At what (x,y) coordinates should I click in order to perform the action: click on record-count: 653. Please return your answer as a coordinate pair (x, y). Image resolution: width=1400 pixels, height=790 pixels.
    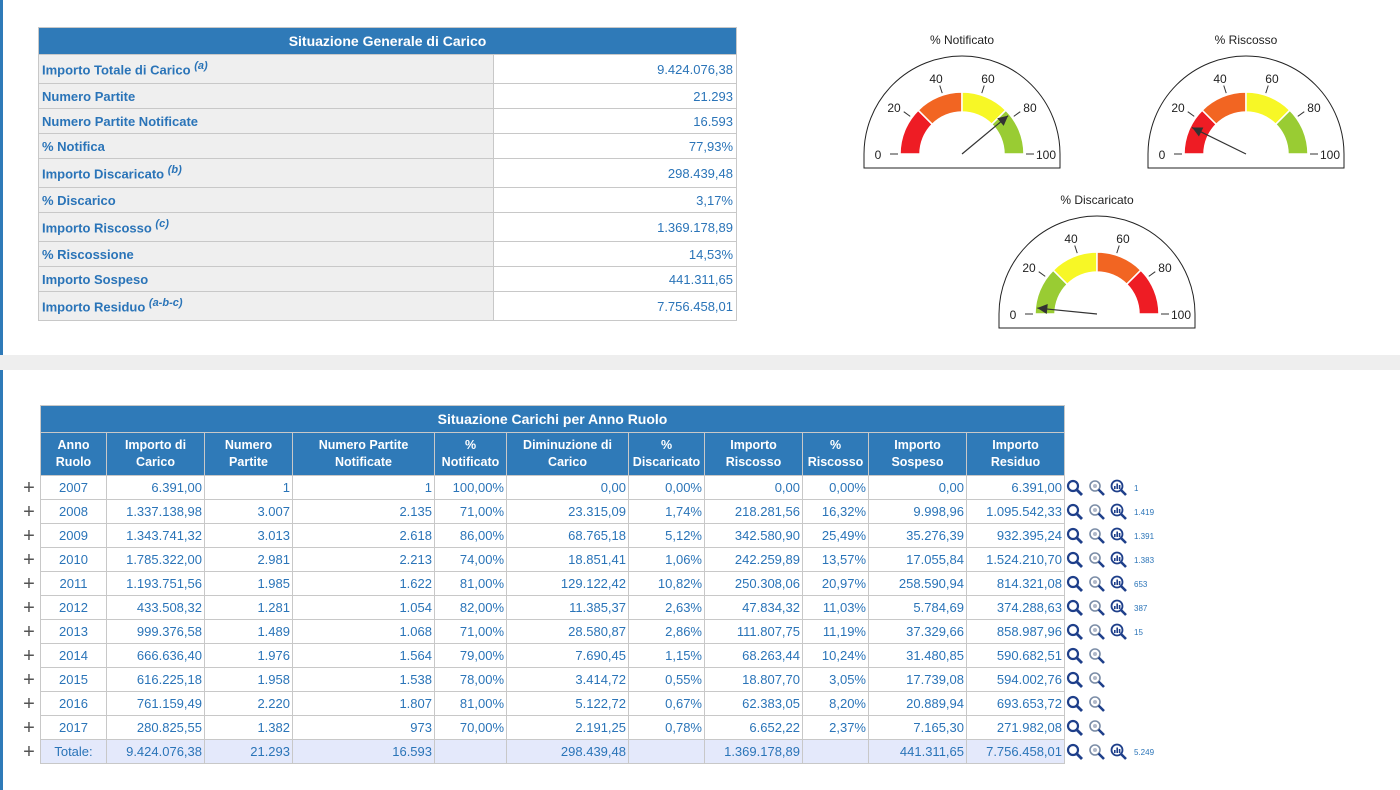
    Looking at the image, I should click on (1141, 584).